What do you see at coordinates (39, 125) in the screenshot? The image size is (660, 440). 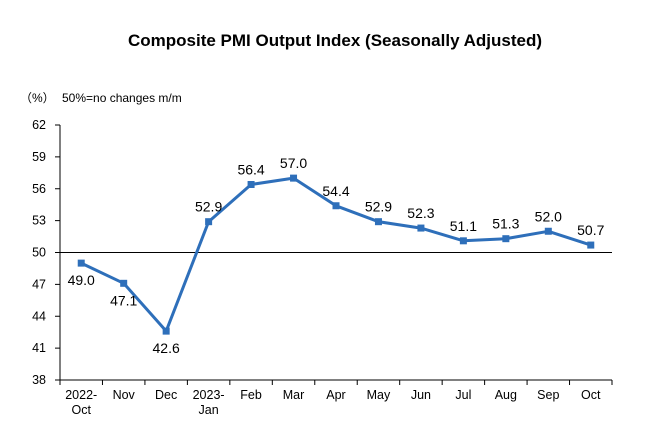 I see `y-tick-label: 62` at bounding box center [39, 125].